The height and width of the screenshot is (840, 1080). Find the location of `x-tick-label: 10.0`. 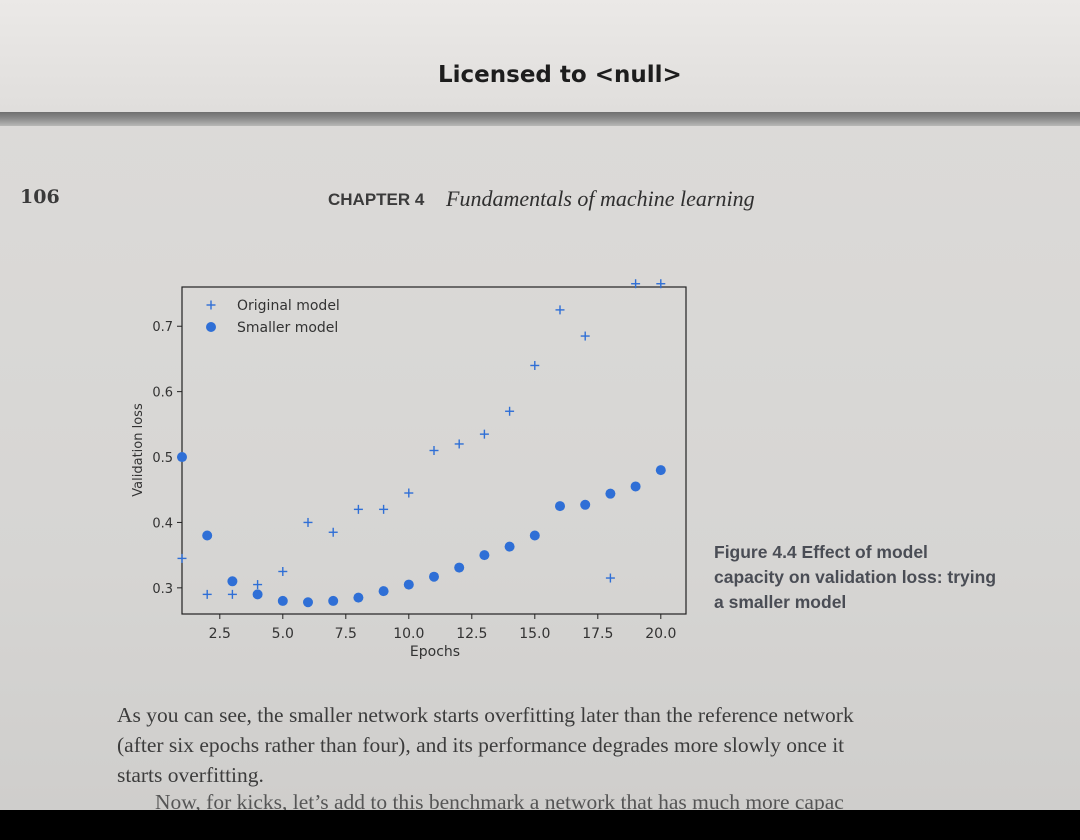

x-tick-label: 10.0 is located at coordinates (408, 634).